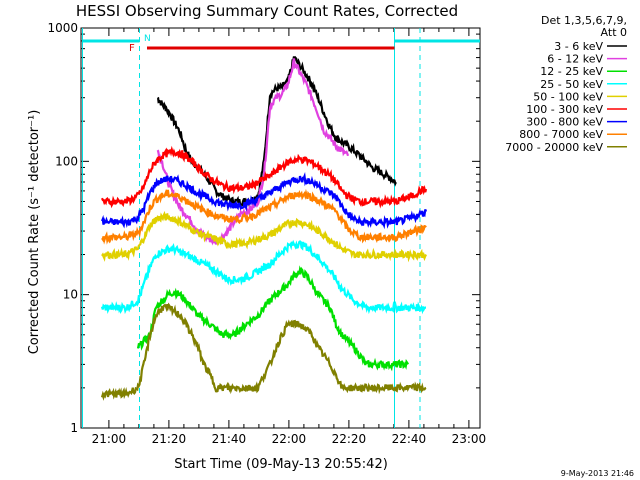 The width and height of the screenshot is (640, 480). Describe the element at coordinates (561, 134) in the screenshot. I see `legend-entry-label: 800 - 7000 keV` at that location.